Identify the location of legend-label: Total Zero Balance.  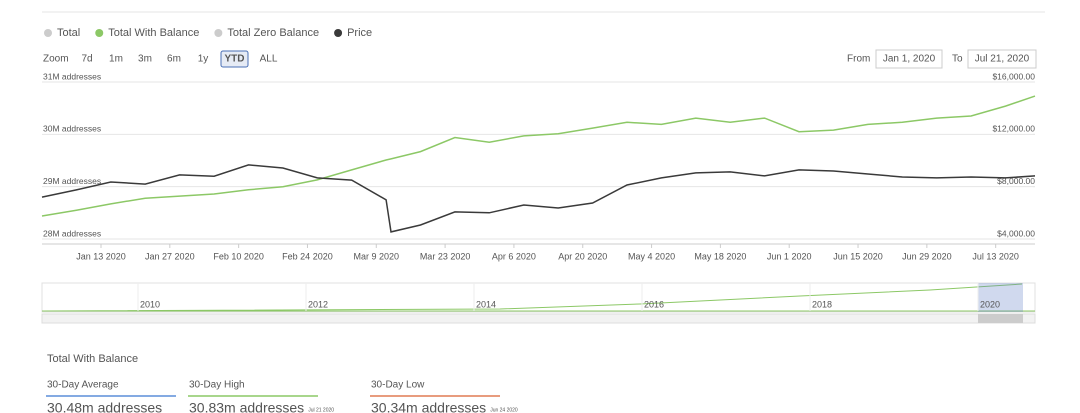
(273, 33).